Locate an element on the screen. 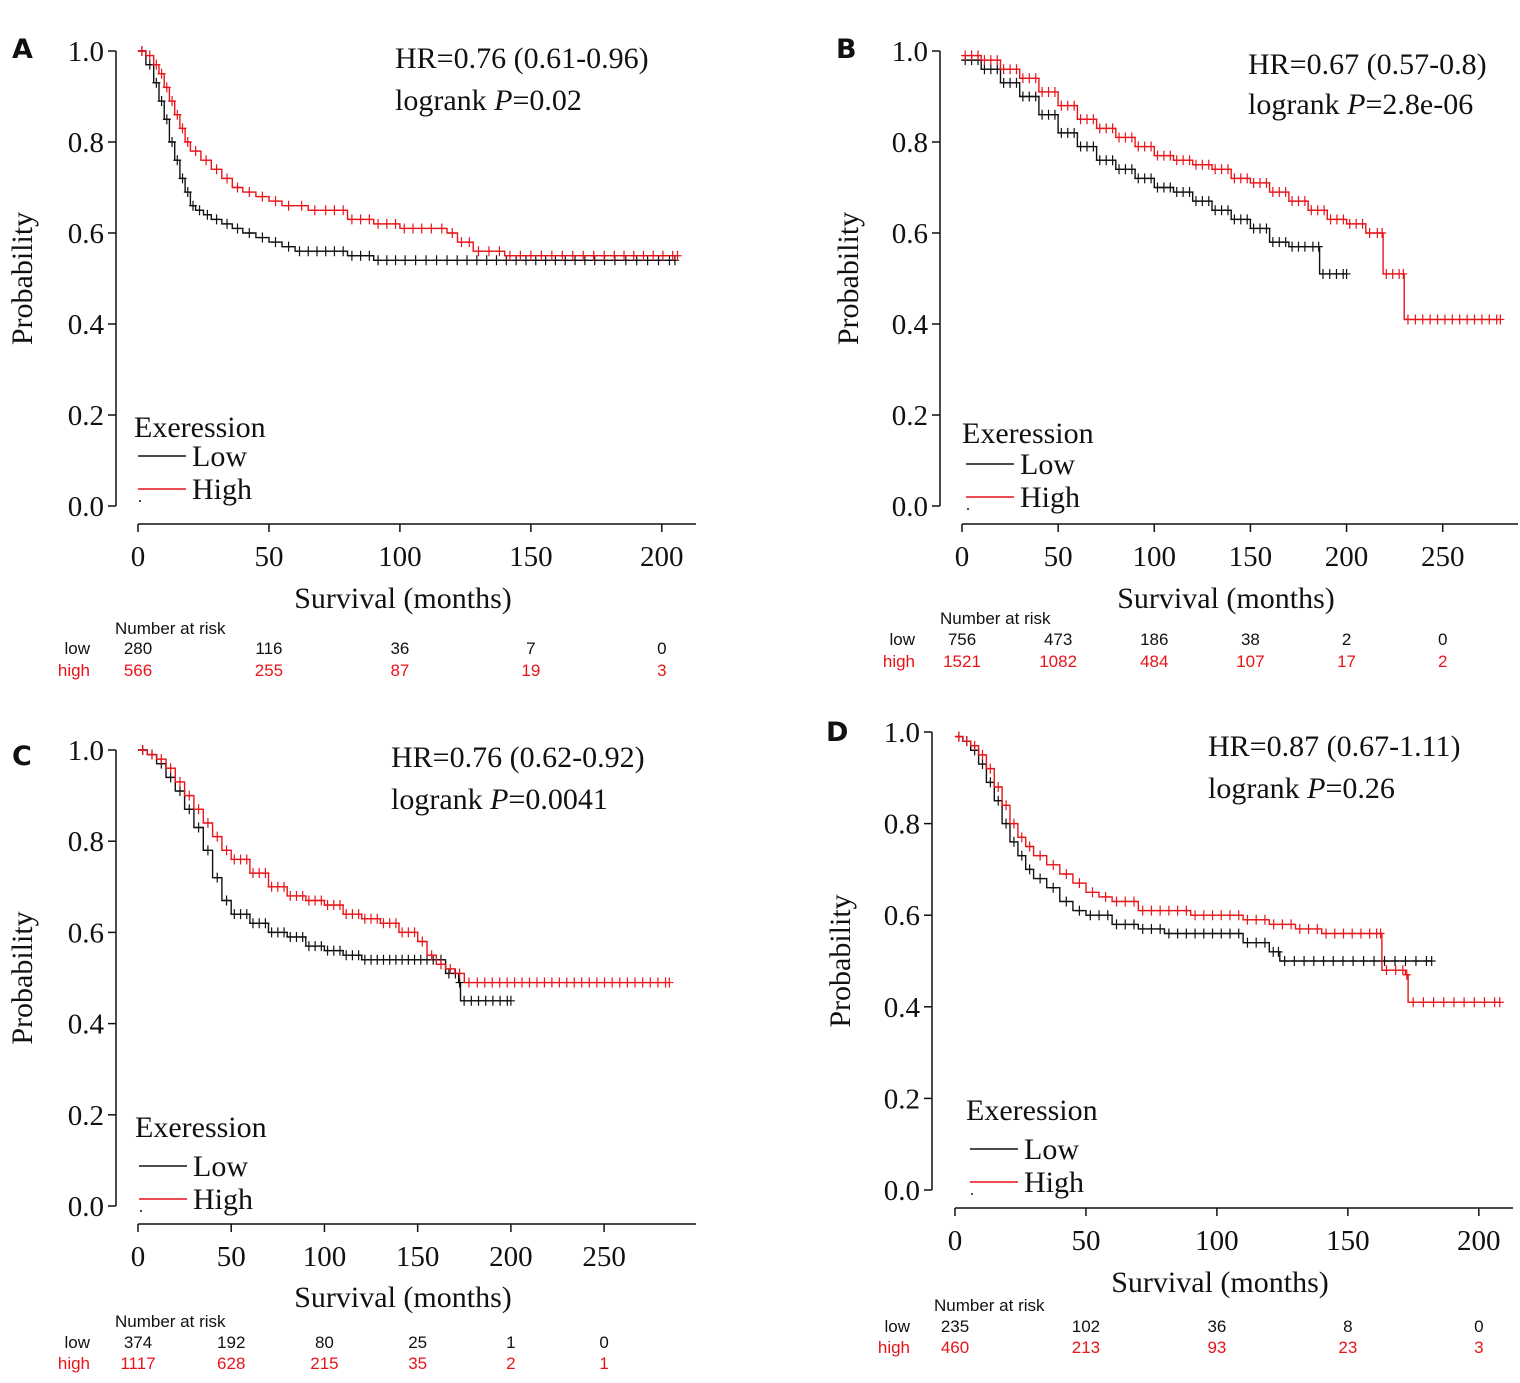  y-tick-label: 0.0 is located at coordinates (86, 1207).